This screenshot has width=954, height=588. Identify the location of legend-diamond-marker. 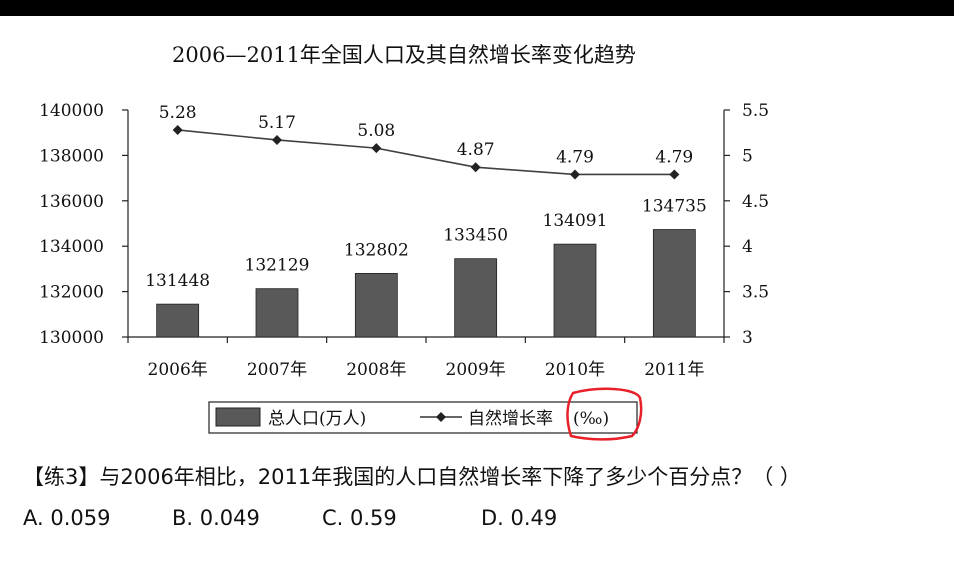
(441, 417).